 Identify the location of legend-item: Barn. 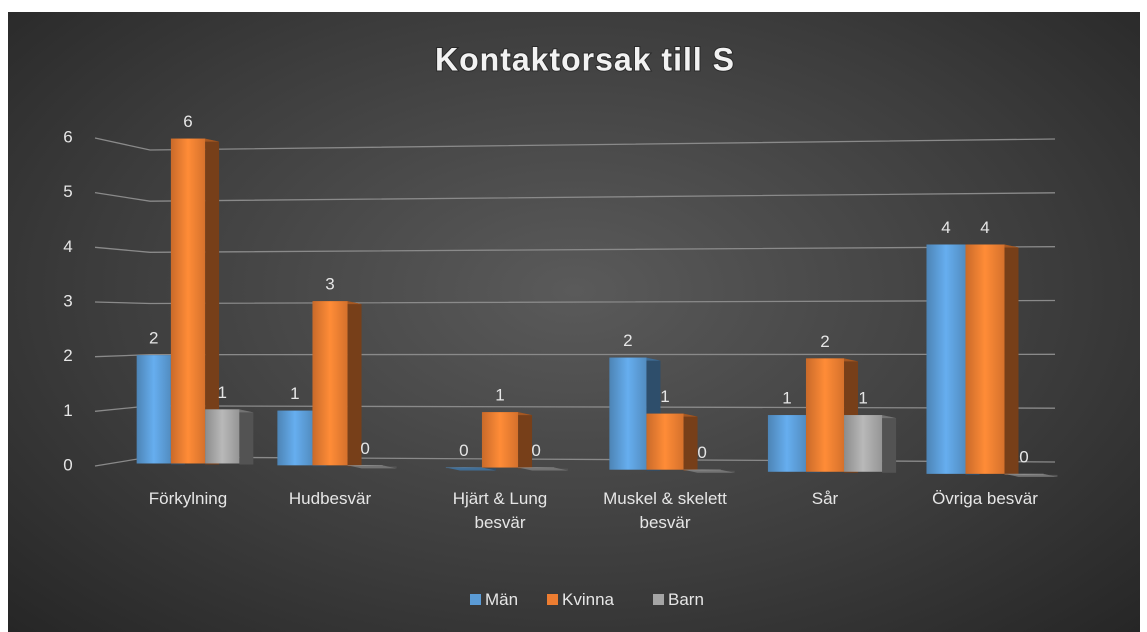
(678, 600).